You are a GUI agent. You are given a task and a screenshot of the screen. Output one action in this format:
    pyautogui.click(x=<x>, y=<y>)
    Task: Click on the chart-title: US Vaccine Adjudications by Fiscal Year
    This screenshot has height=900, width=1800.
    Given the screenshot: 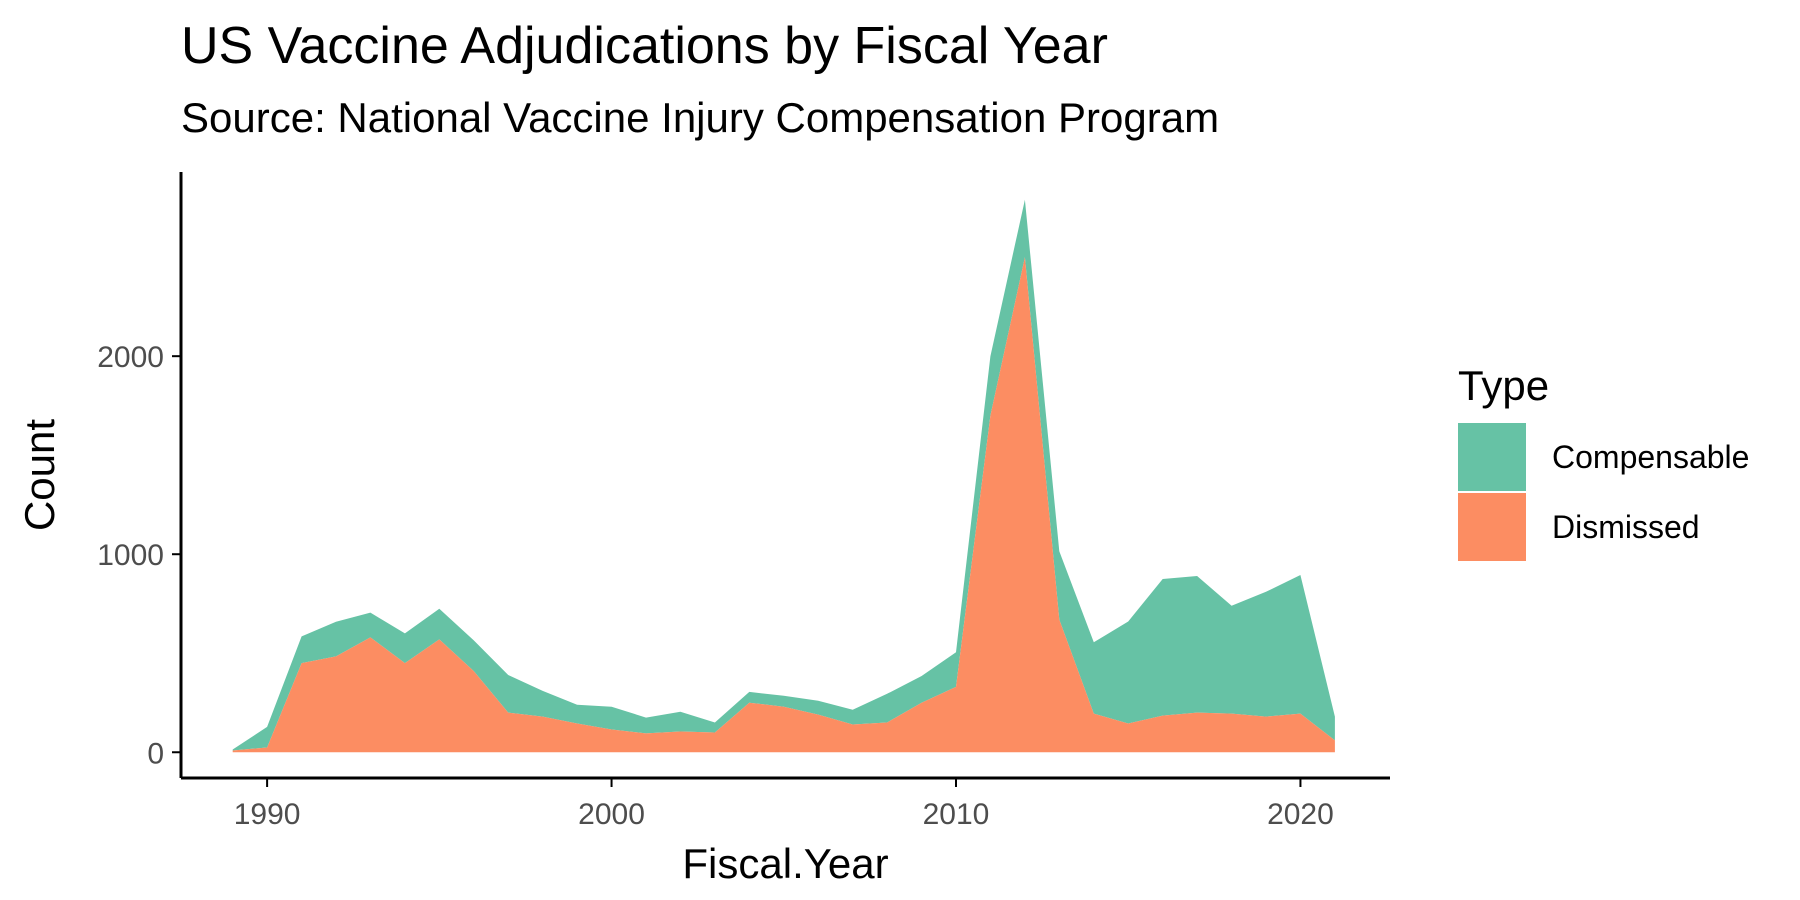 What is the action you would take?
    pyautogui.click(x=644, y=46)
    